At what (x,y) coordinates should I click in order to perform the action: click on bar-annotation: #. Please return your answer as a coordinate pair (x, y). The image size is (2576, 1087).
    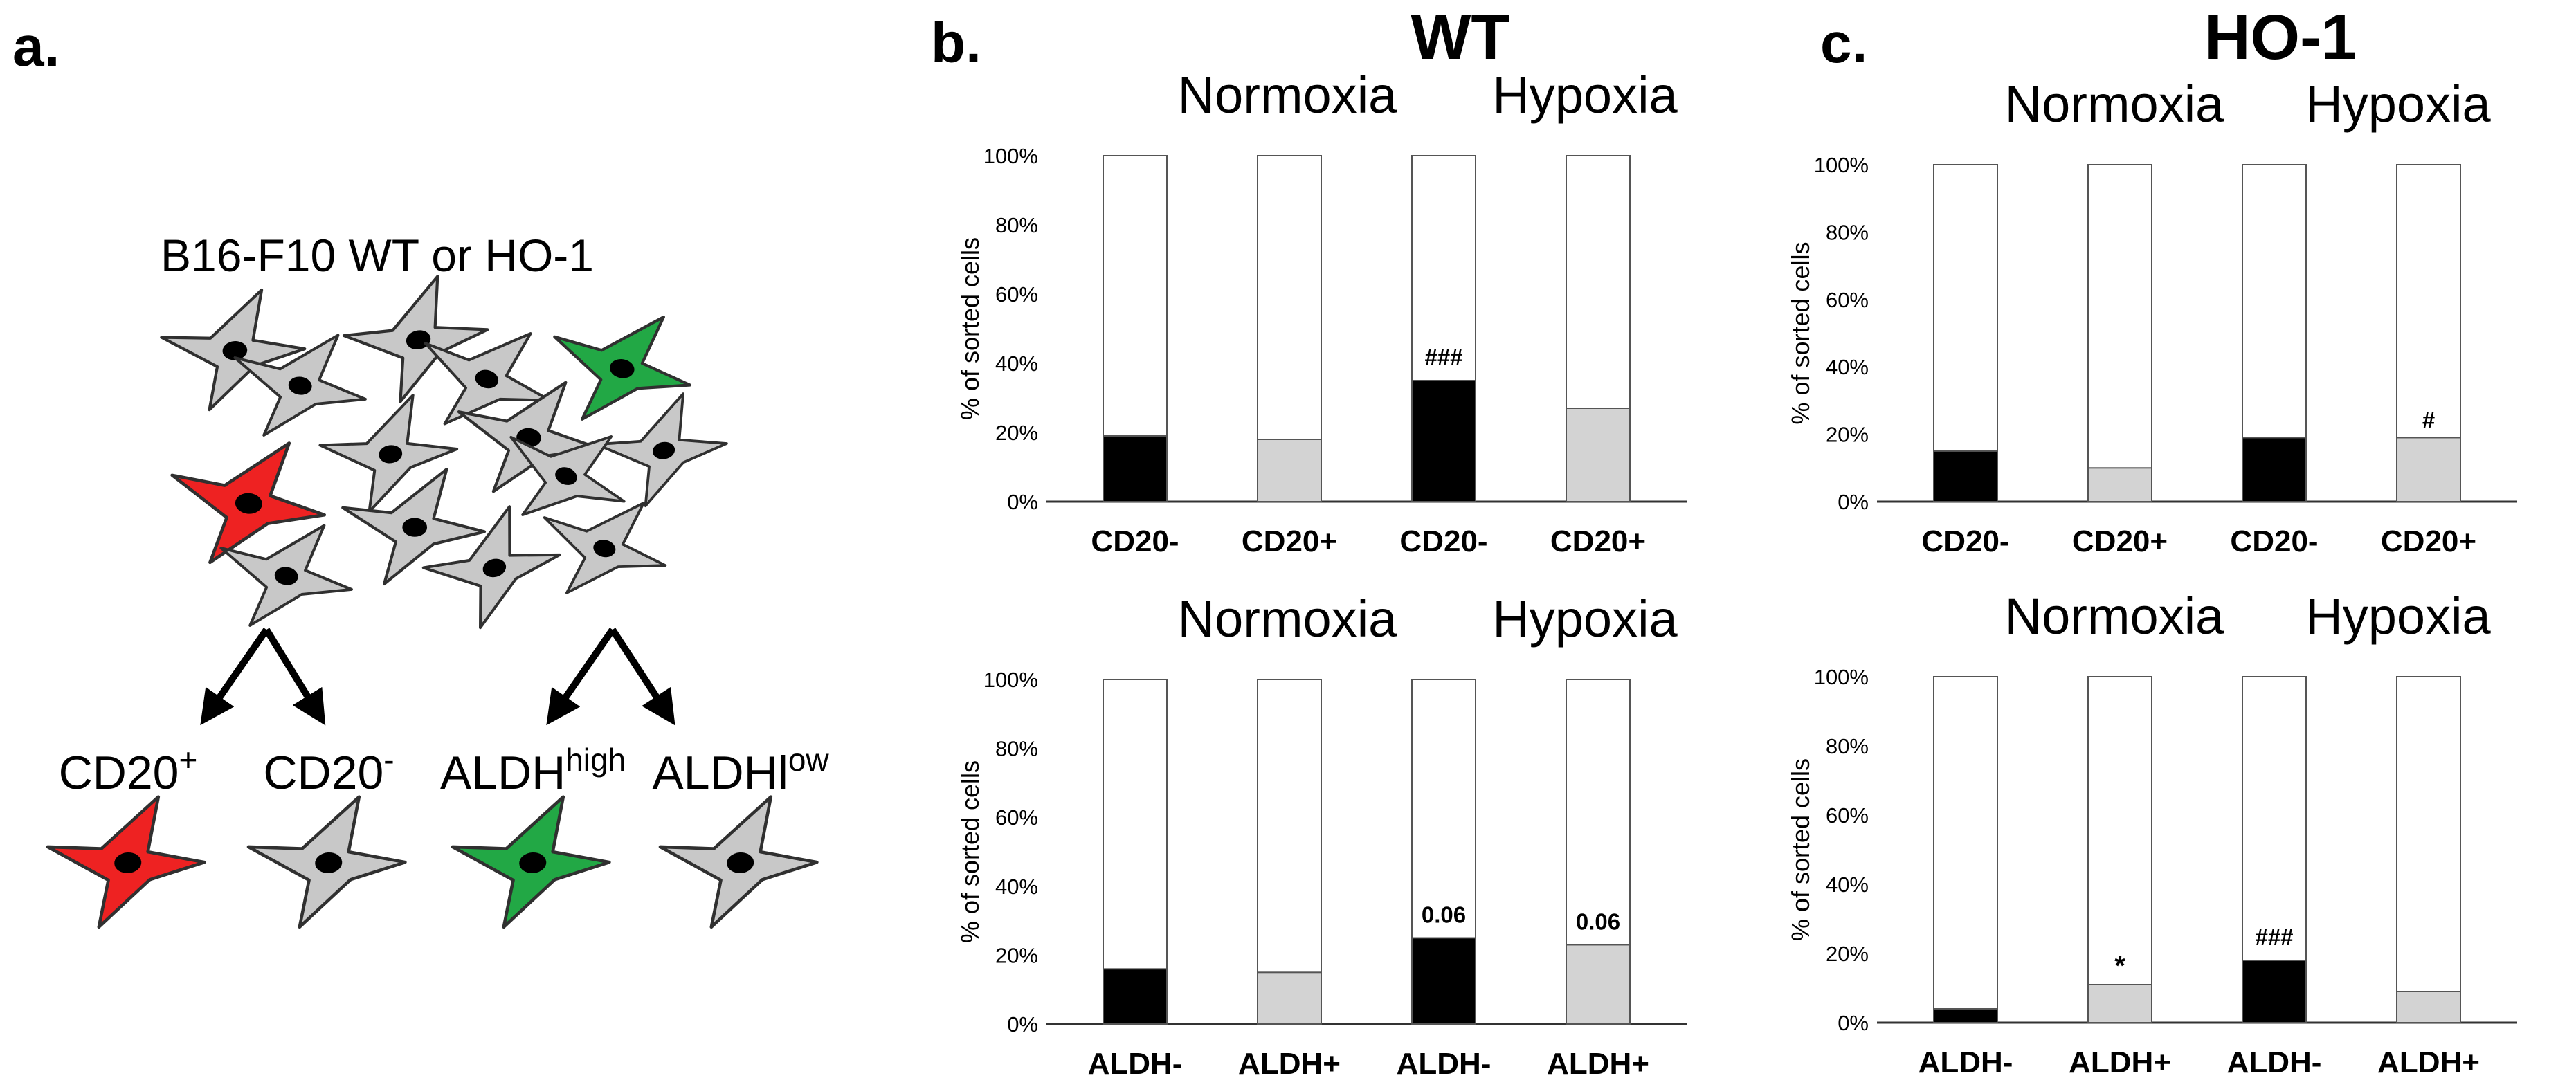
    Looking at the image, I should click on (2428, 419).